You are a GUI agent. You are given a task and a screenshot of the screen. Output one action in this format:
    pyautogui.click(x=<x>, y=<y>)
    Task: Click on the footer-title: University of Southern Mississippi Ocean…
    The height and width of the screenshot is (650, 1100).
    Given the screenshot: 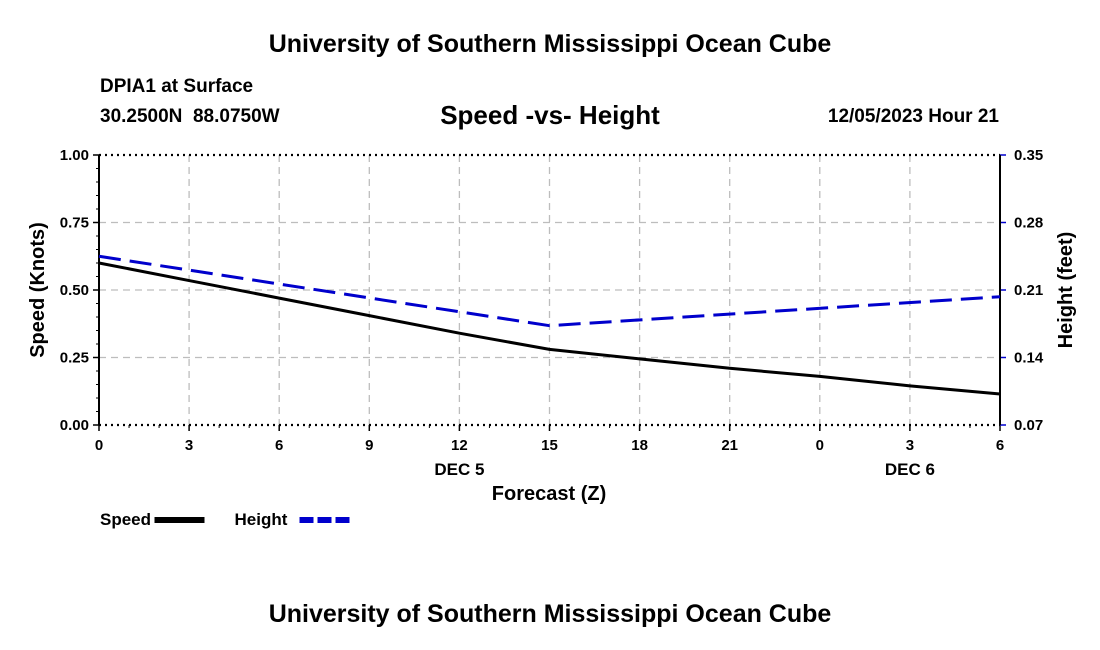 What is the action you would take?
    pyautogui.click(x=550, y=614)
    